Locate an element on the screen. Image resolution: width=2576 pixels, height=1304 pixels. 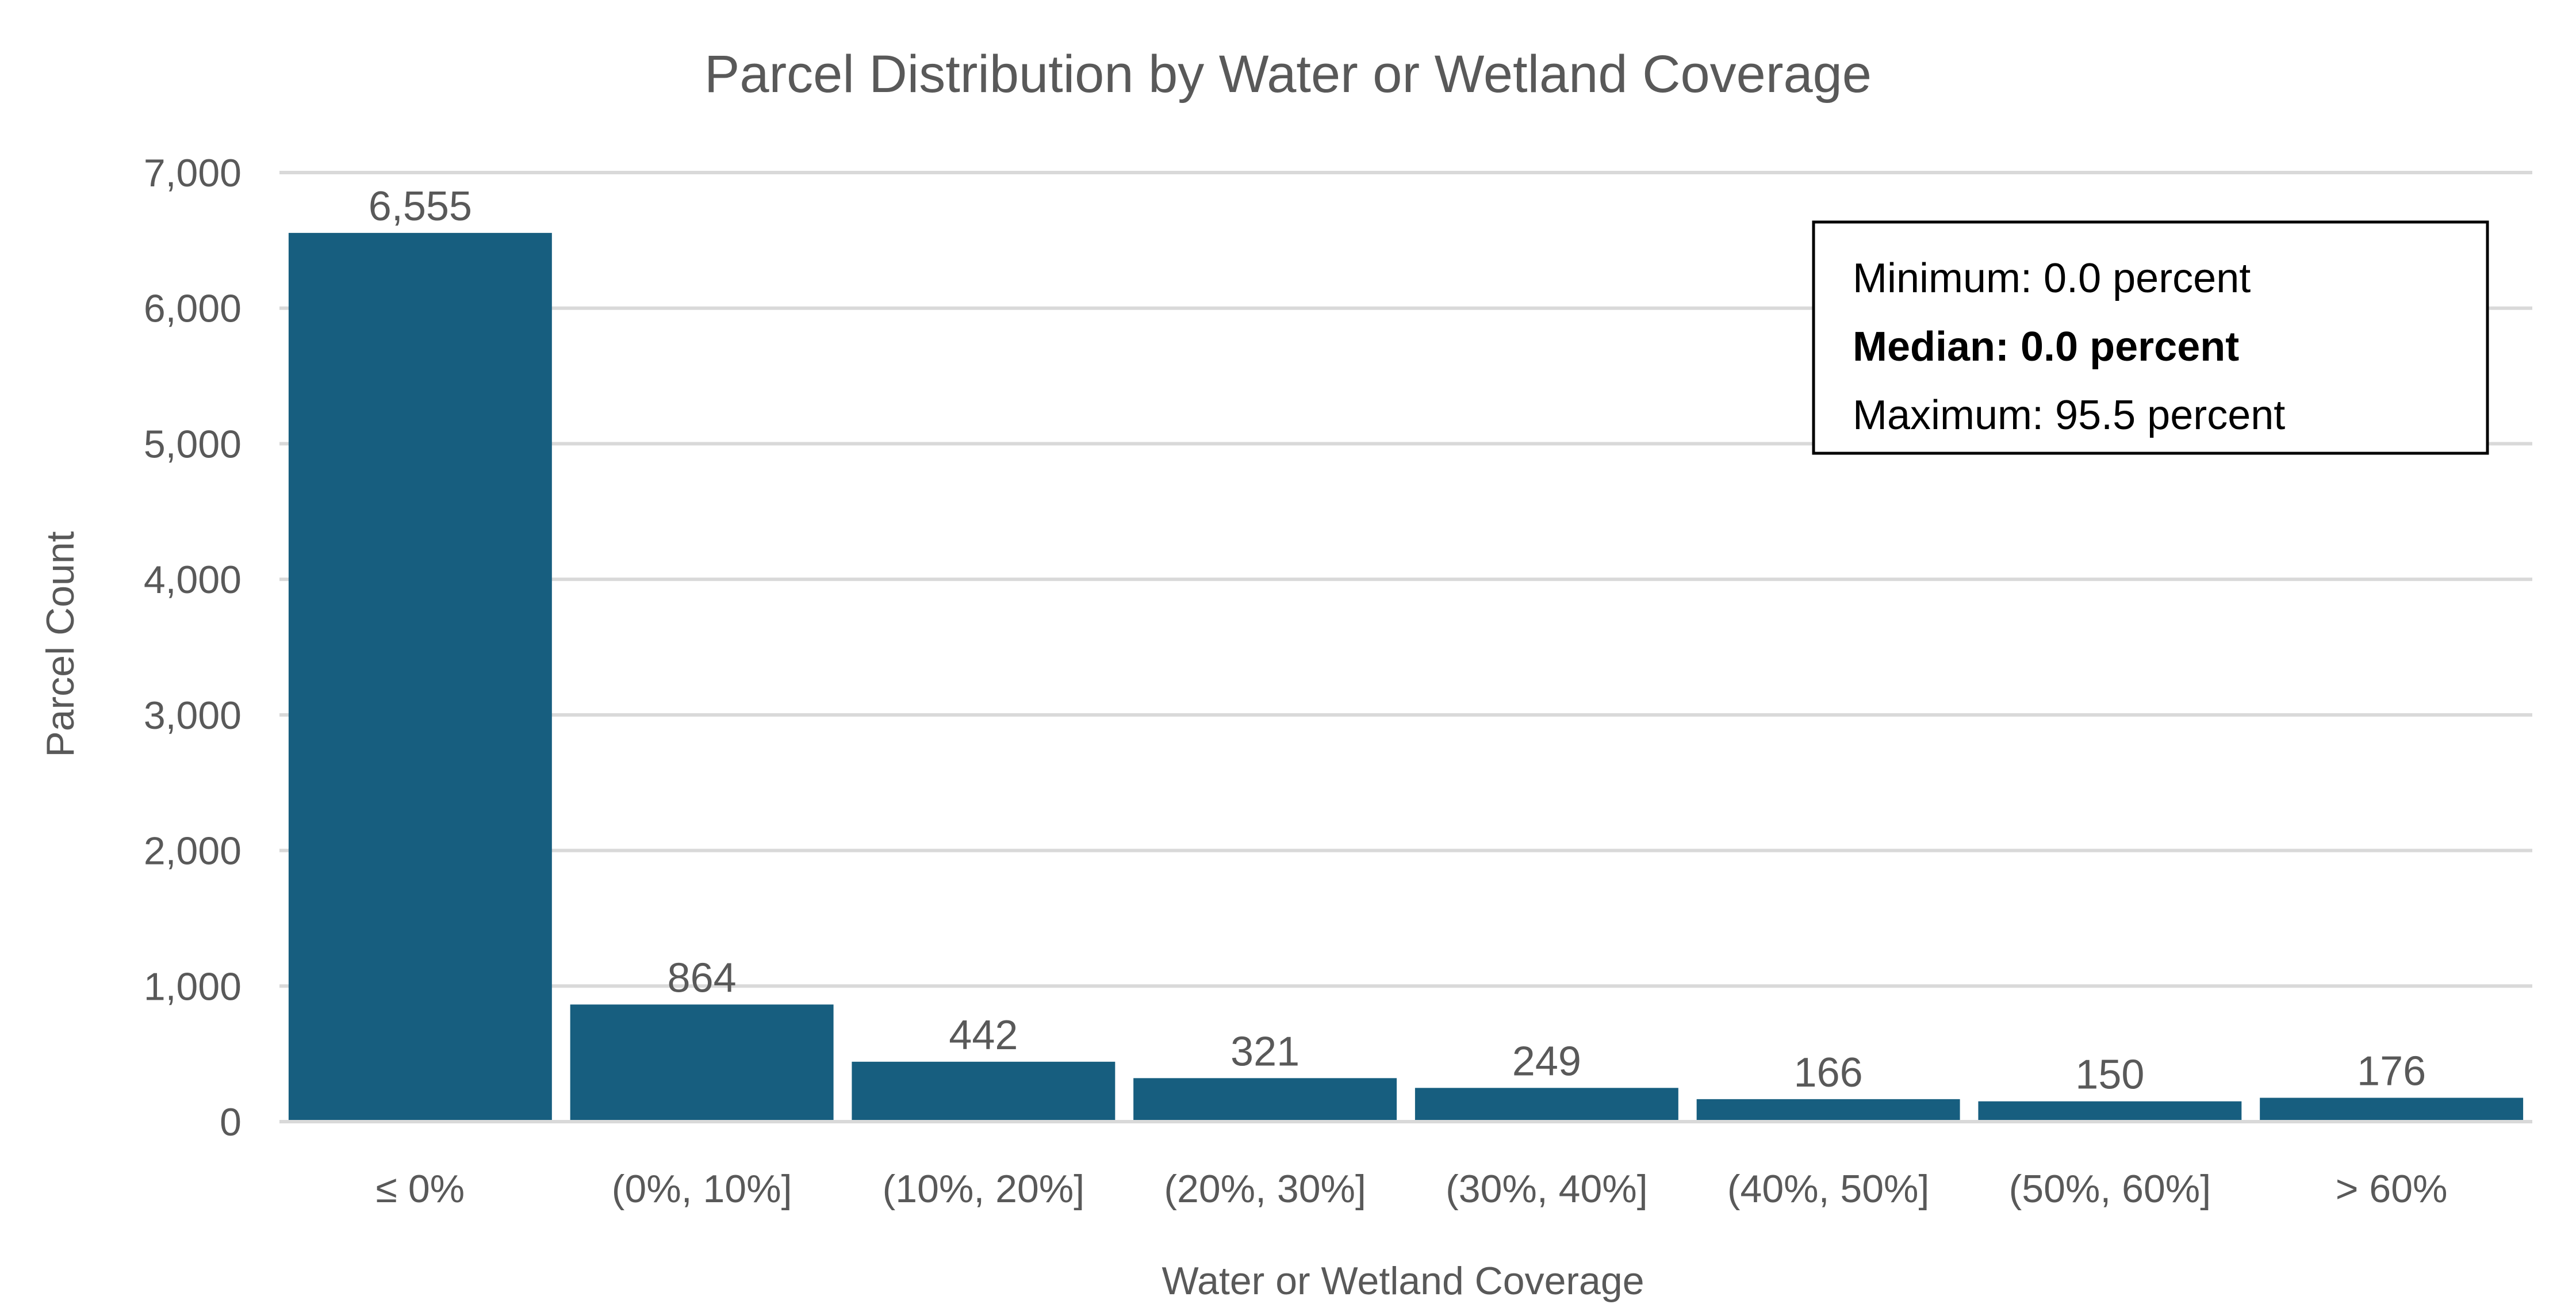
x-axis-title: Water or Wetland Coverage is located at coordinates (1403, 1281).